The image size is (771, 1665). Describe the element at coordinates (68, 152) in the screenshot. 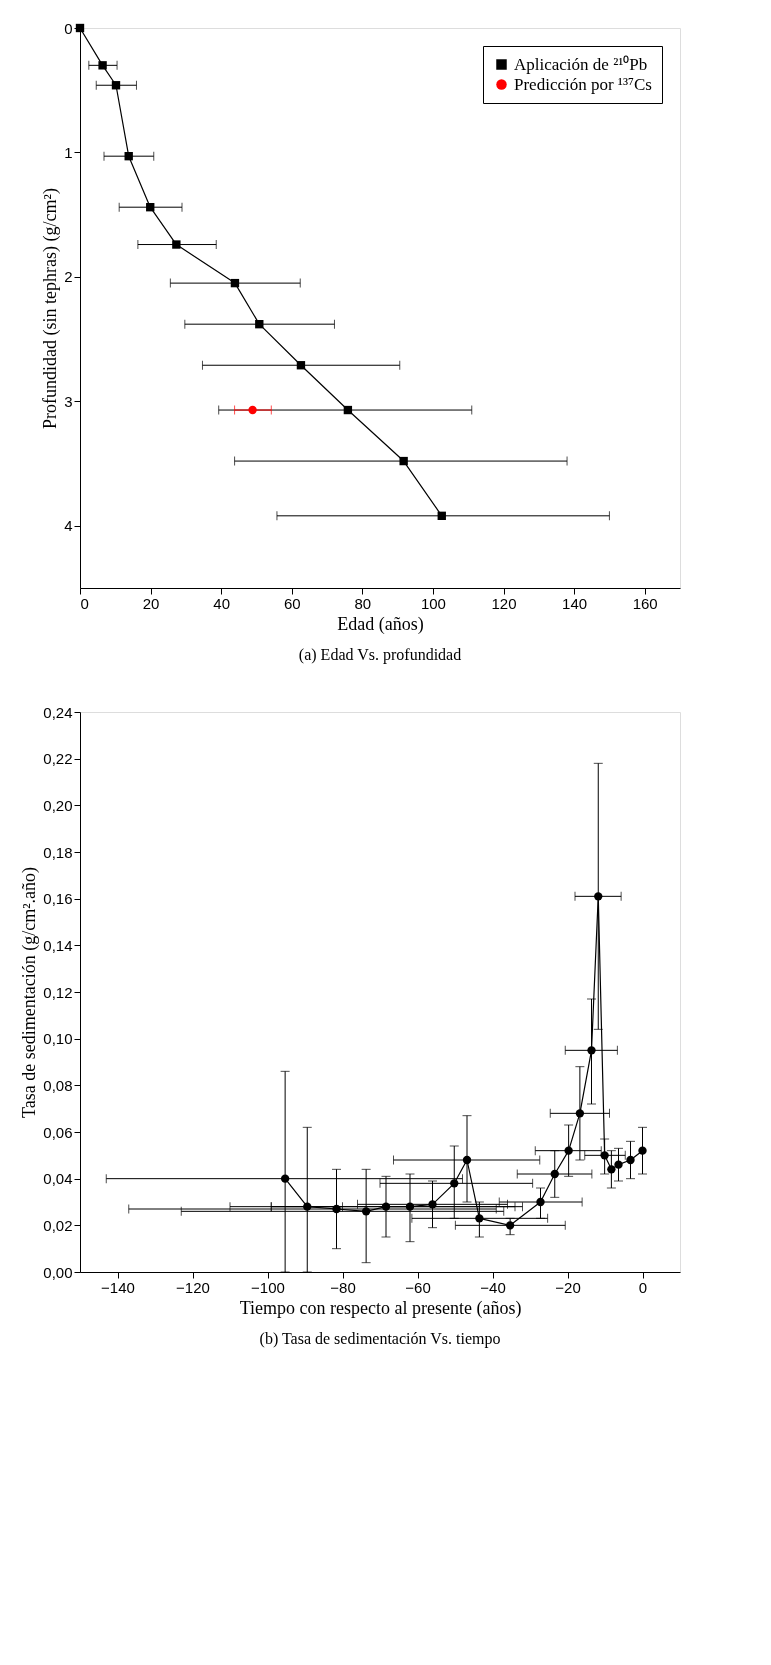

I see `y-tick-label: 1` at that location.